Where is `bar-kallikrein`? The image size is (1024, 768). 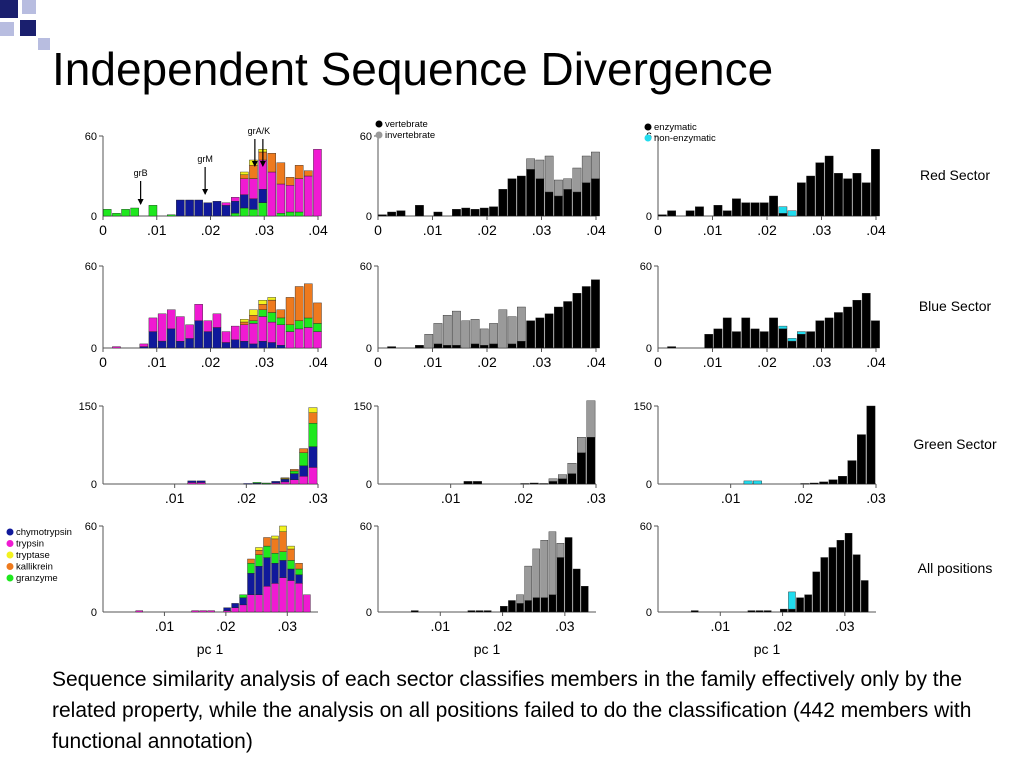
bar-kallikrein is located at coordinates (290, 311).